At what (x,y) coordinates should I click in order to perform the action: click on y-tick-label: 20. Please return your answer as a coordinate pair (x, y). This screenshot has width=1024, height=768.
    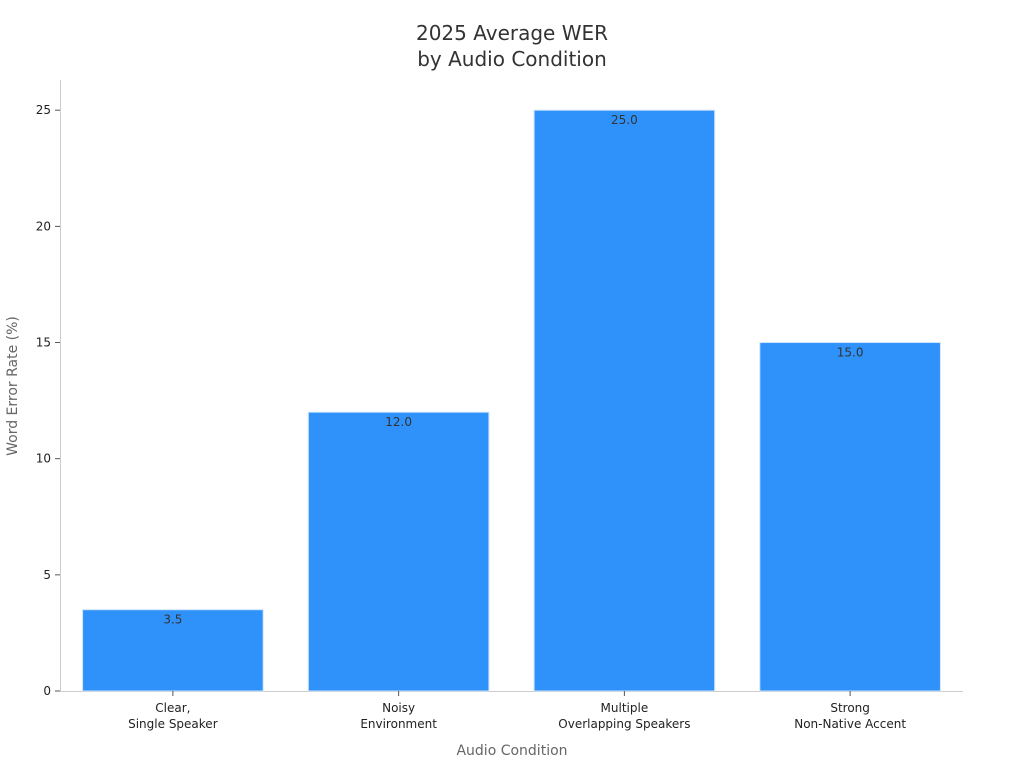
    Looking at the image, I should click on (43, 226).